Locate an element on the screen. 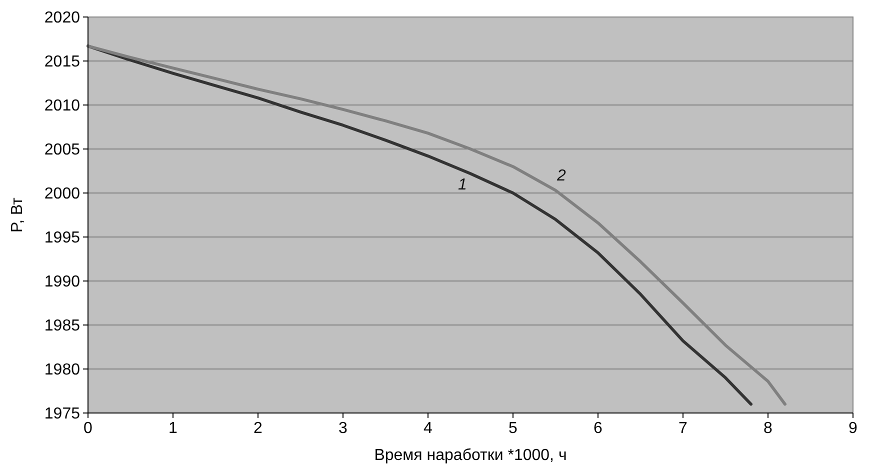 The image size is (869, 466). y-tick-label: 1985 is located at coordinates (62, 326).